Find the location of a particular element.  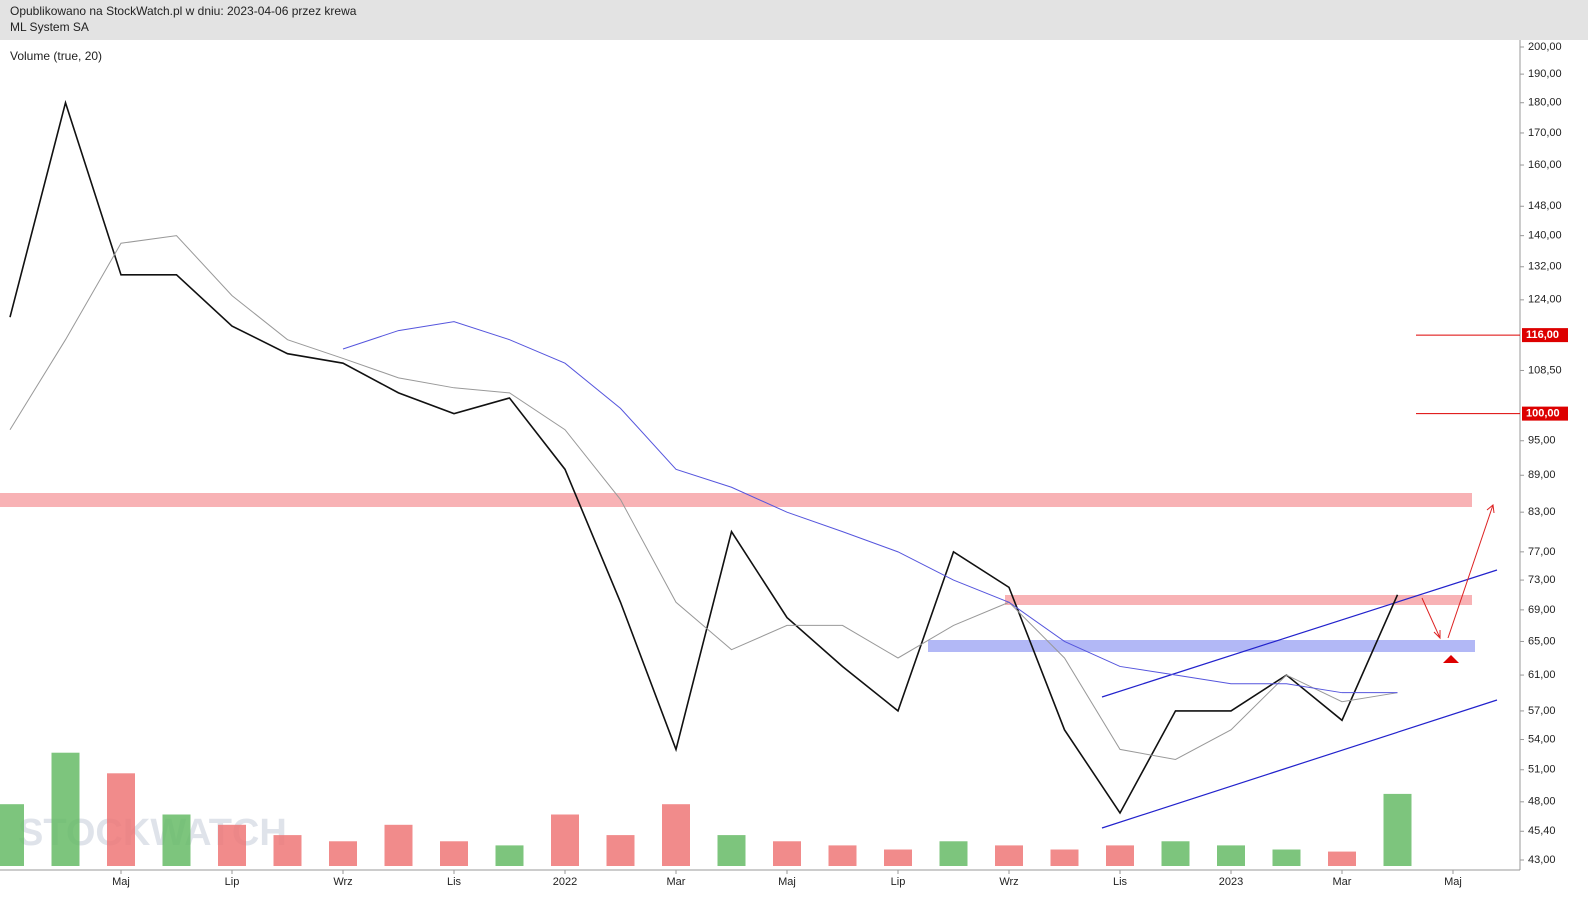

x-tick-label: 2023 is located at coordinates (1231, 882).